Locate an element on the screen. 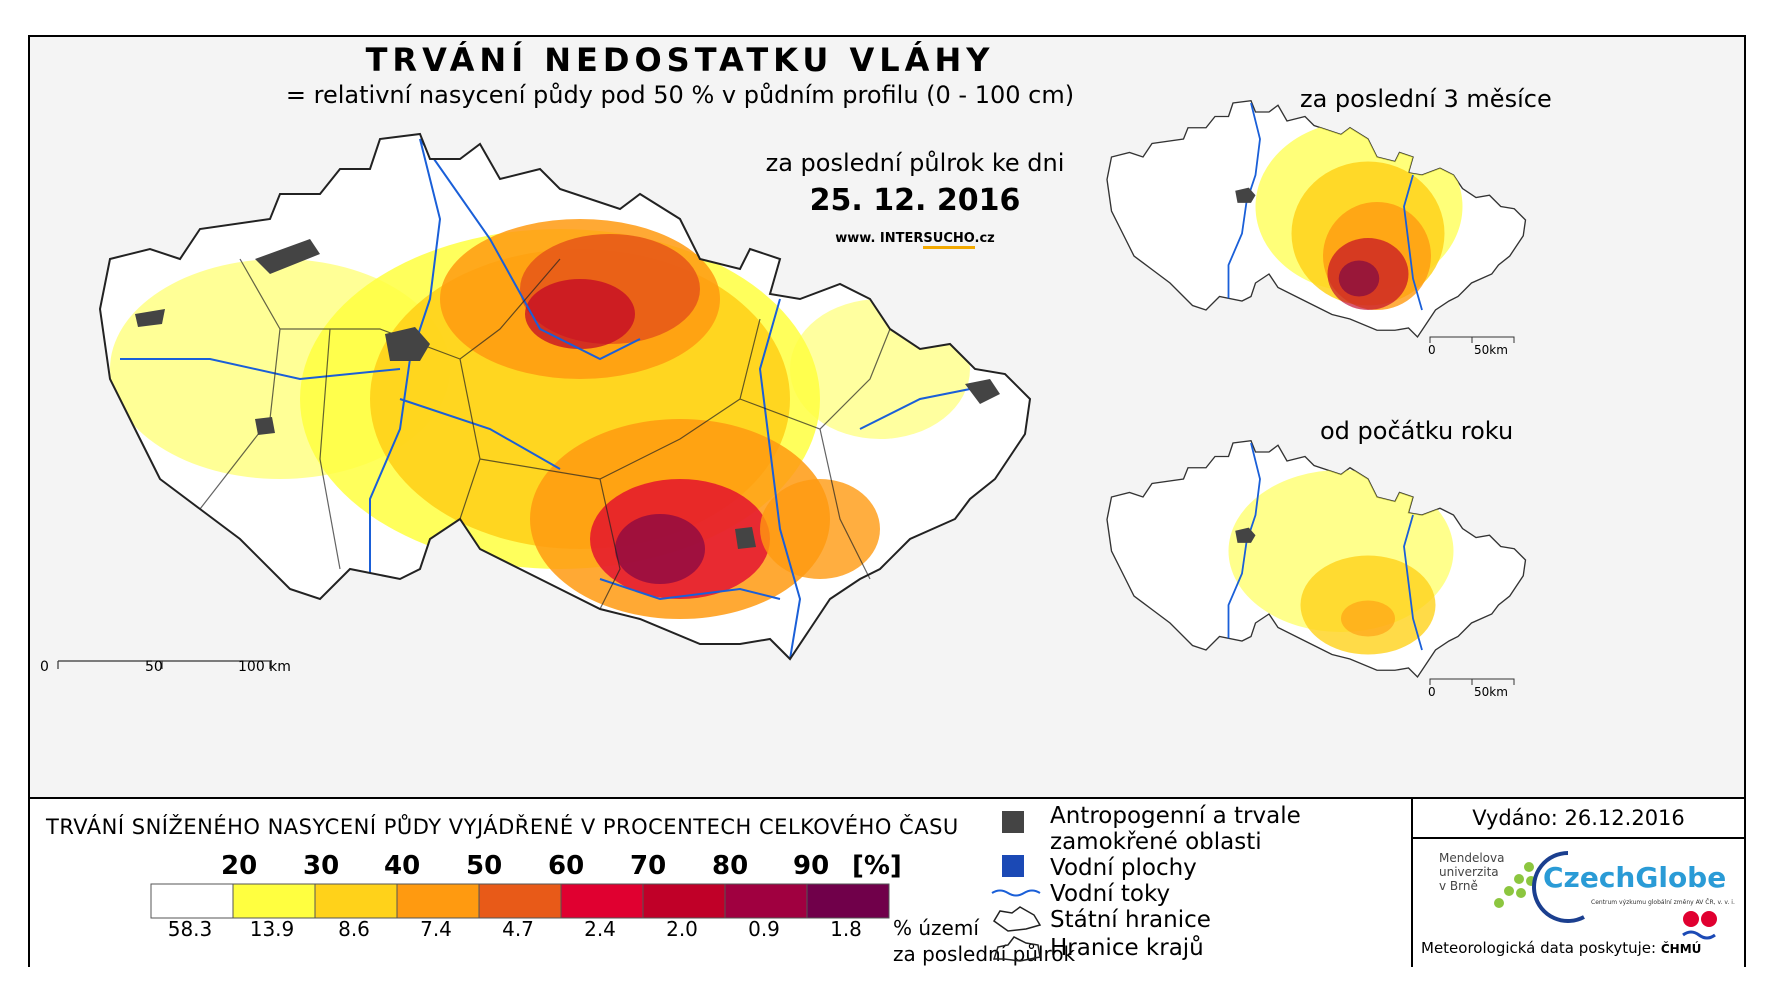  chmu-label: ČHMÚ is located at coordinates (1681, 949).